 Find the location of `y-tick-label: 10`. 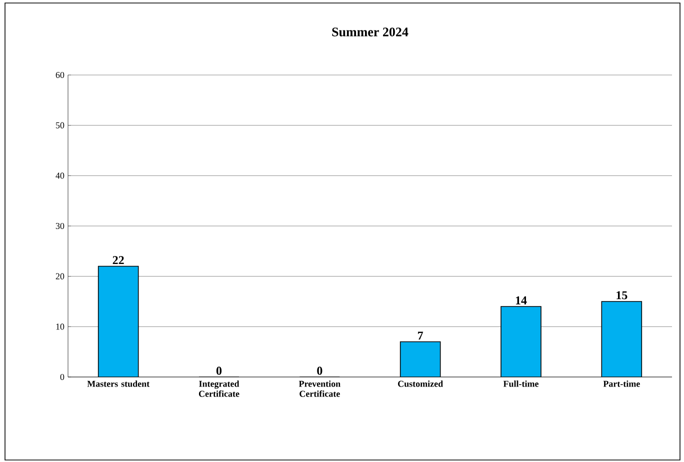

y-tick-label: 10 is located at coordinates (60, 327).